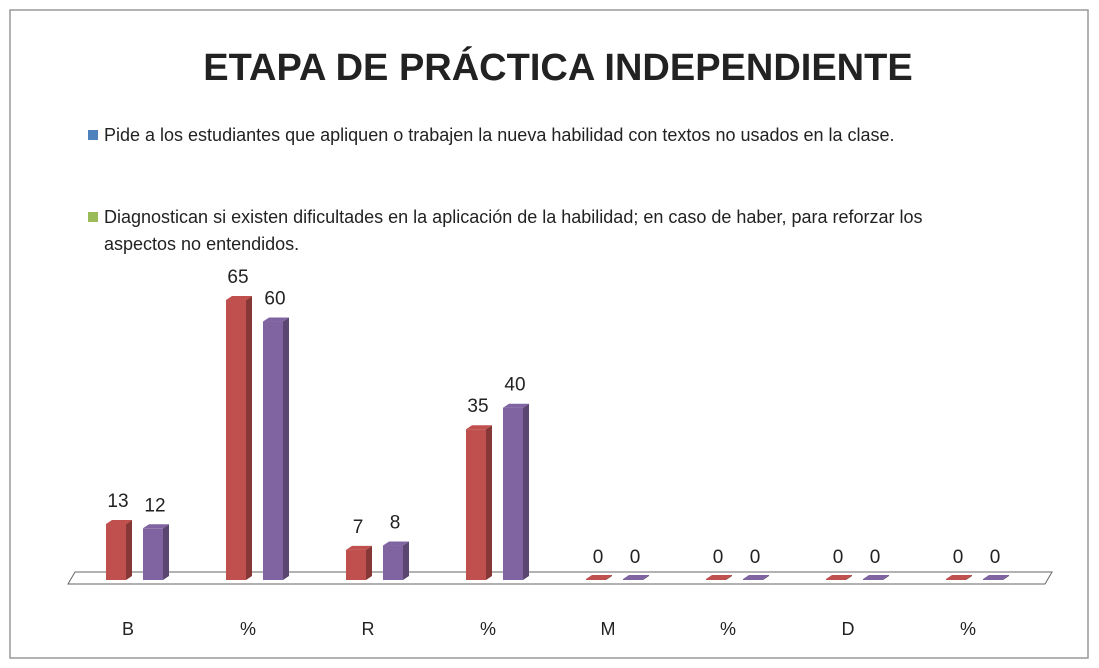 The width and height of the screenshot is (1099, 668). What do you see at coordinates (128, 629) in the screenshot?
I see `x-tick-label: B` at bounding box center [128, 629].